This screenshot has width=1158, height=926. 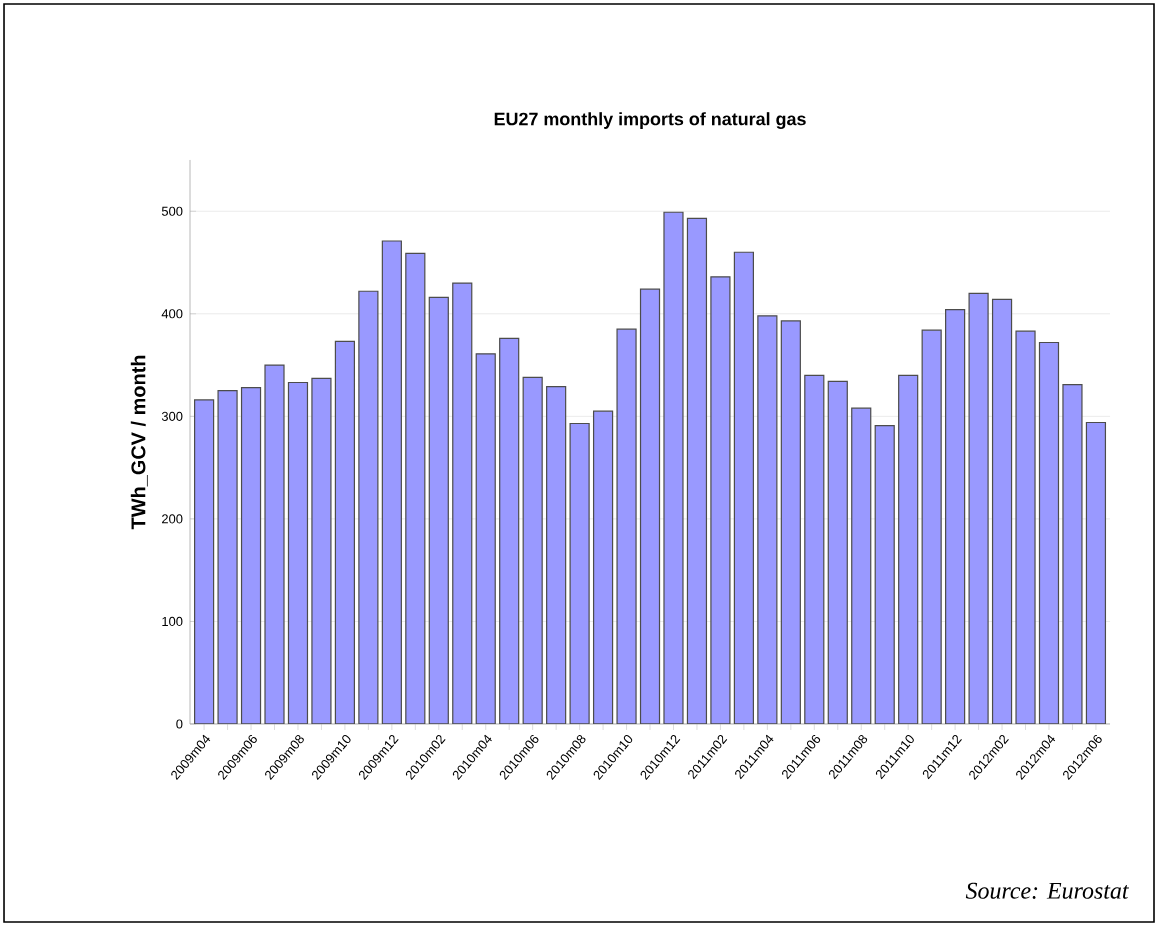 I want to click on y-axis-title: TWh_GCV / month, so click(x=139, y=442).